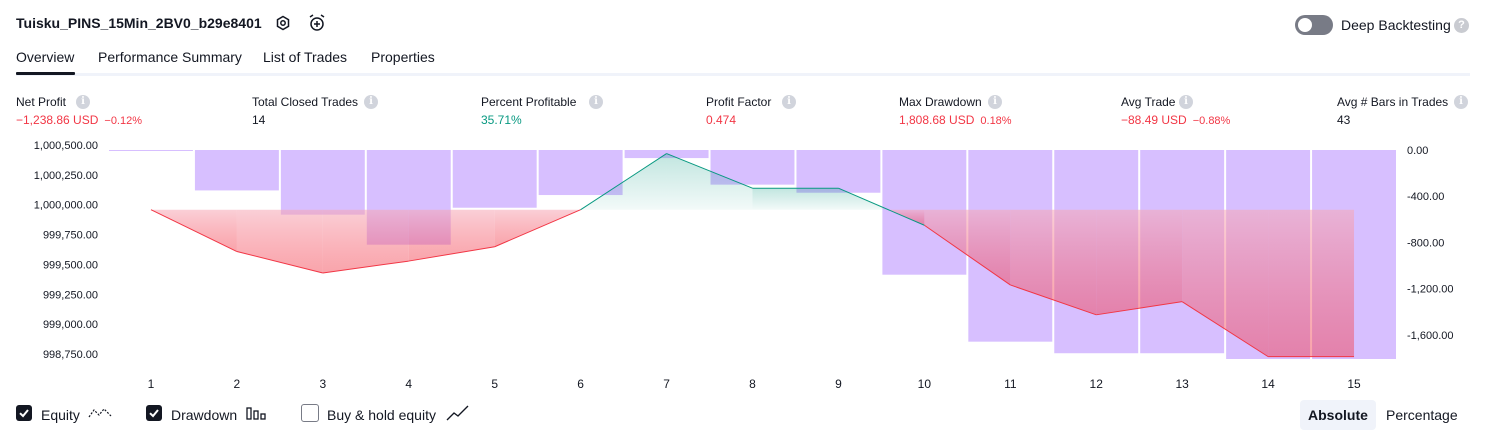  Describe the element at coordinates (70, 325) in the screenshot. I see `y-left-tick-label: 999,000.00` at that location.